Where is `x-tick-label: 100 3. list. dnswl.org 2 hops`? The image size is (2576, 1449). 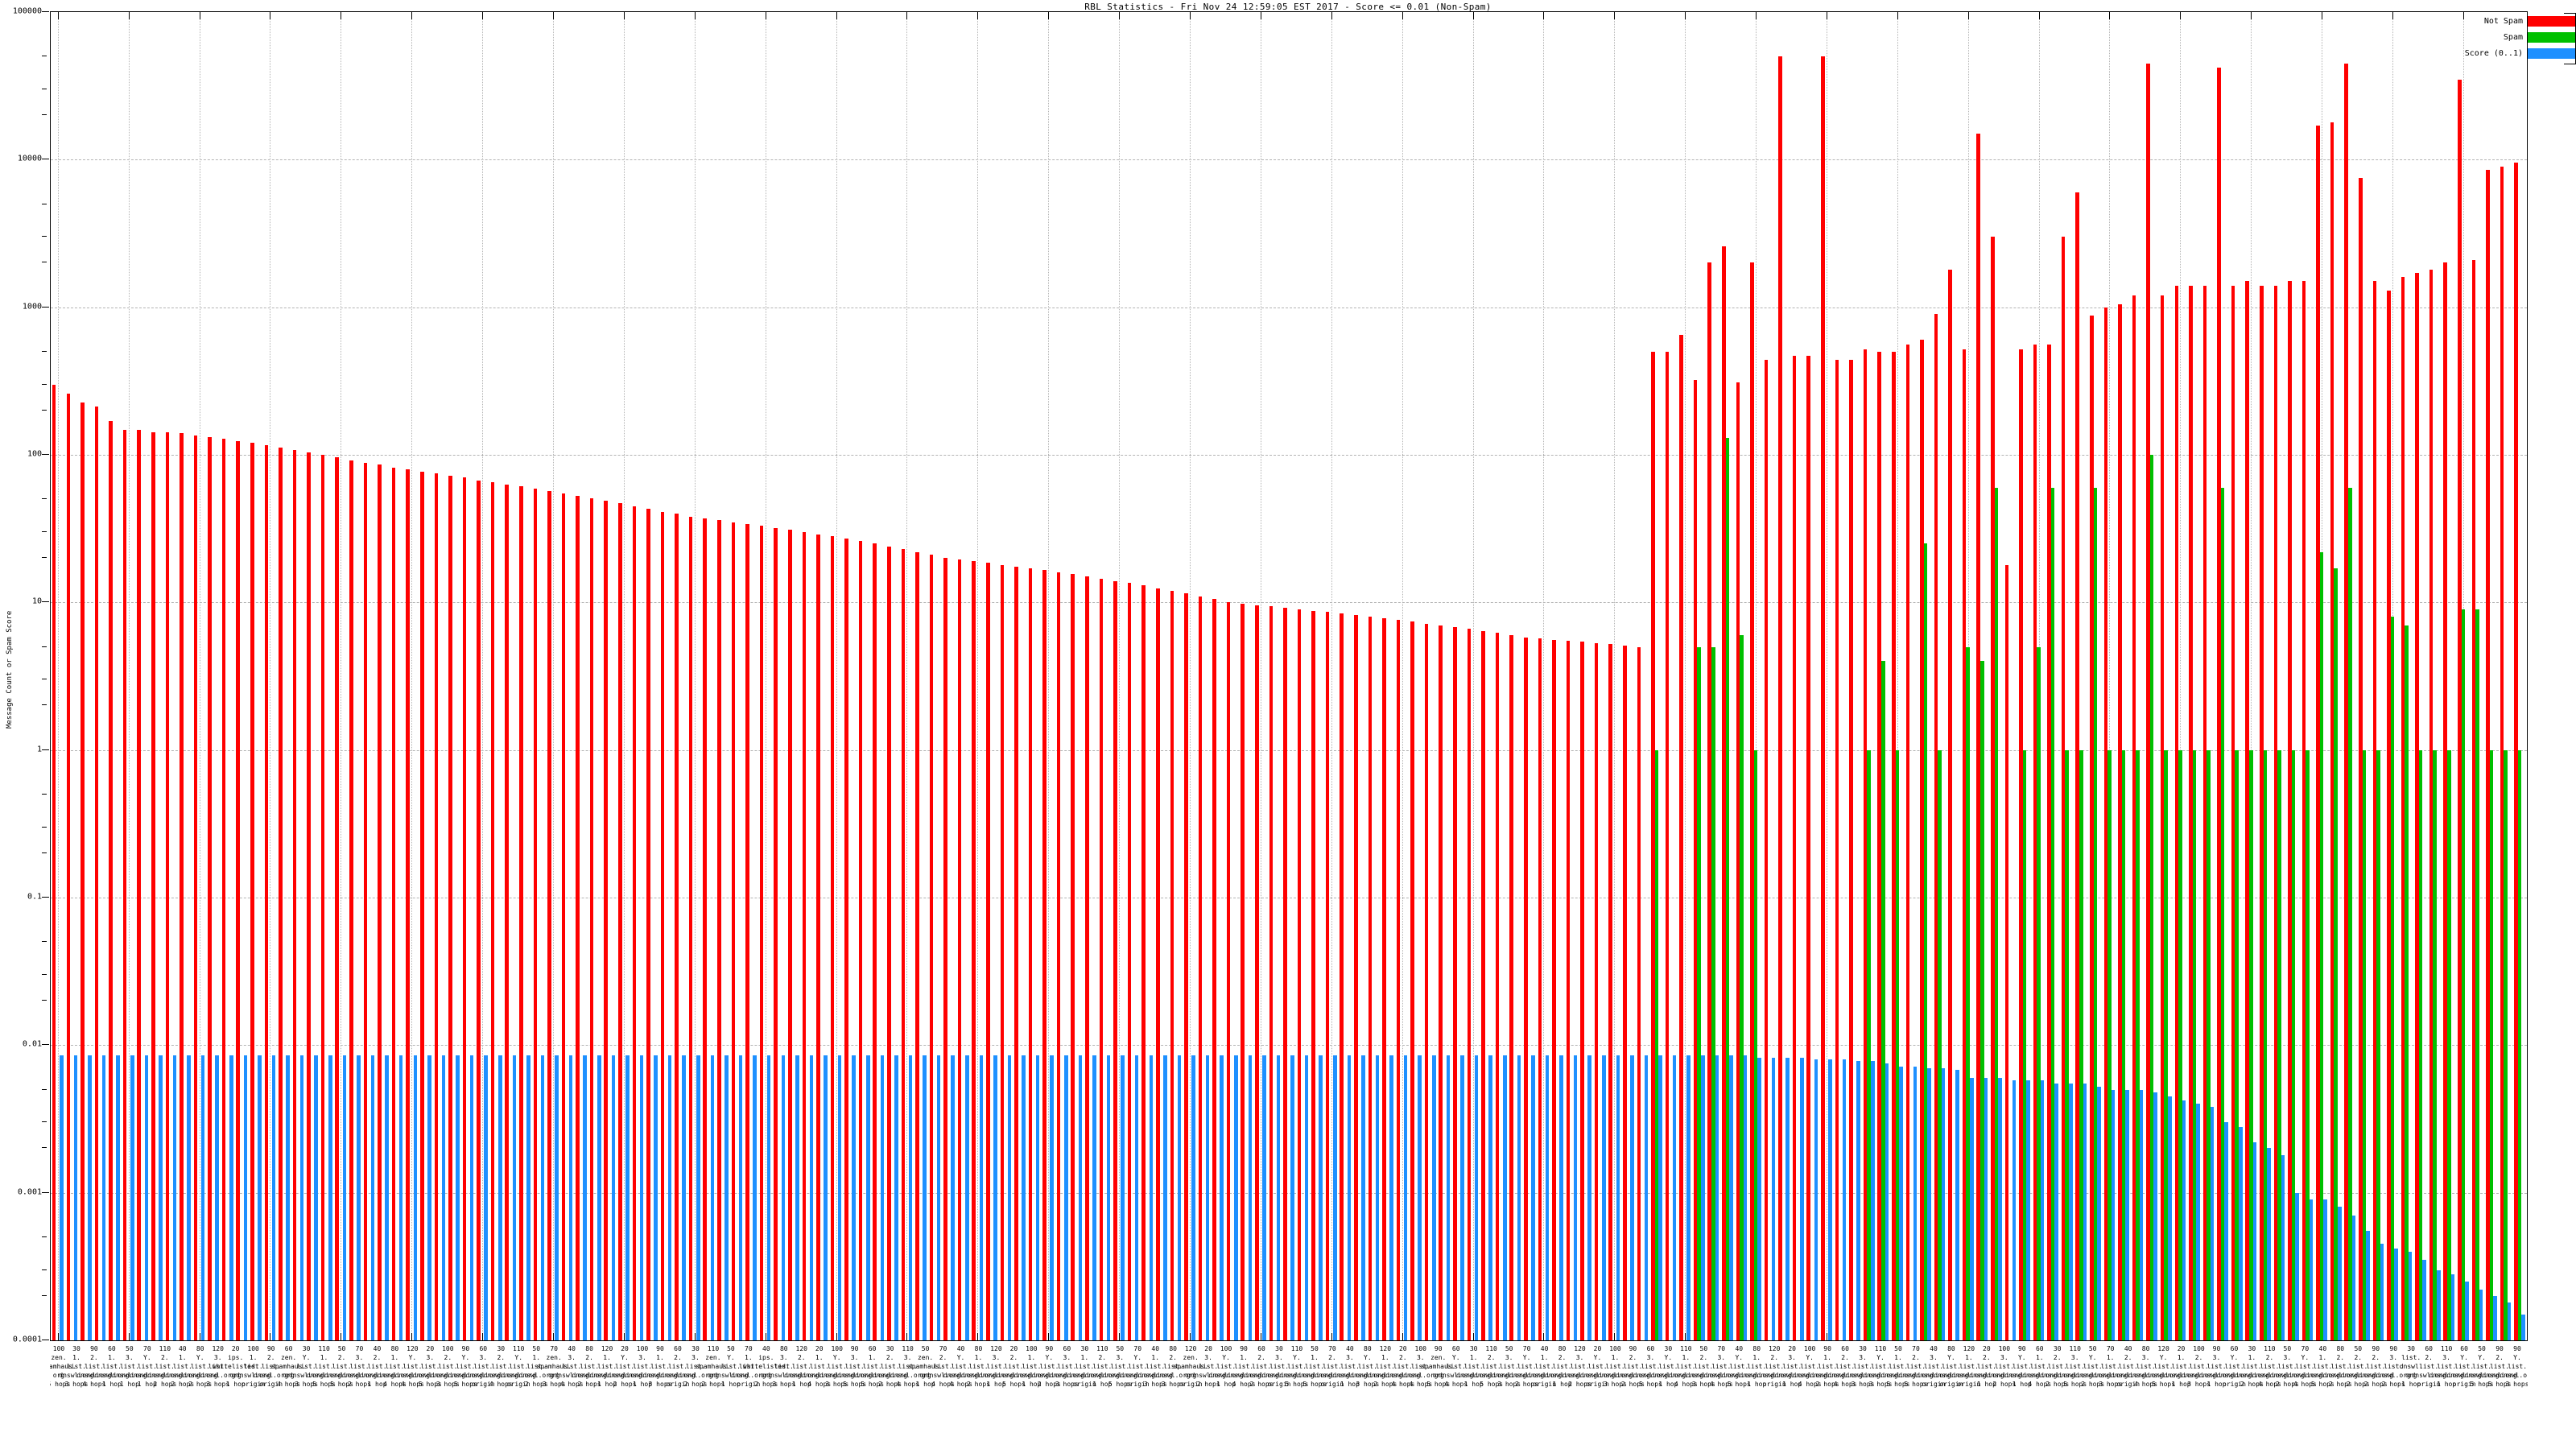 x-tick-label: 100 3. list. dnswl.org 2 hops is located at coordinates (2004, 1366).